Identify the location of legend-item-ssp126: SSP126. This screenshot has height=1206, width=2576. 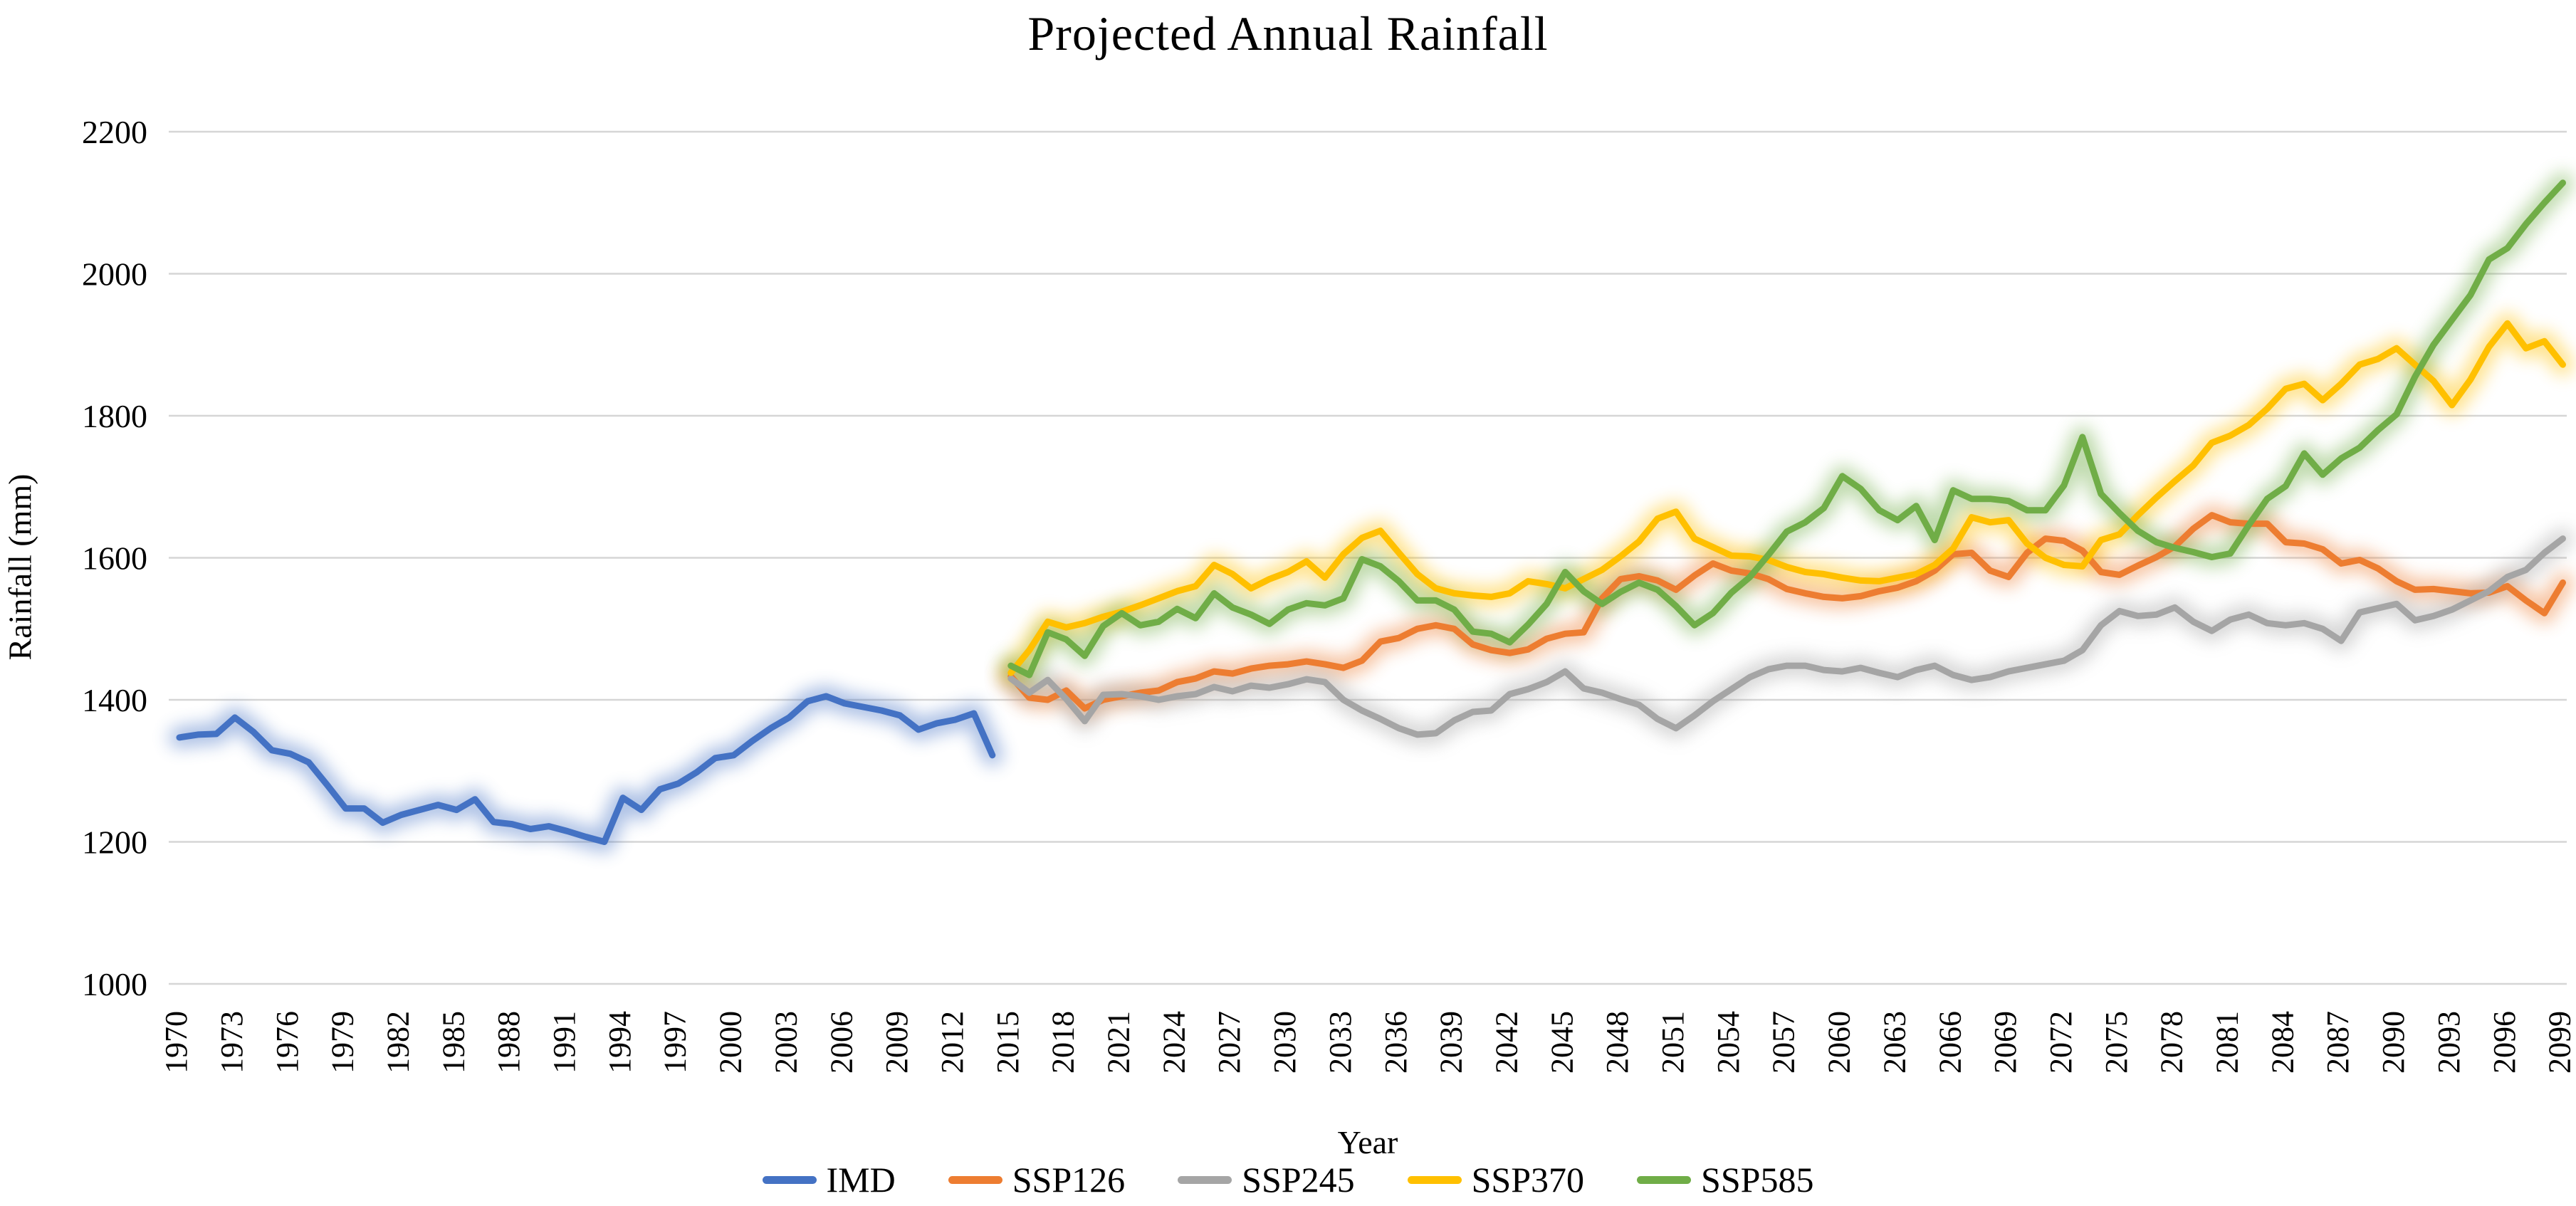
(1036, 1179).